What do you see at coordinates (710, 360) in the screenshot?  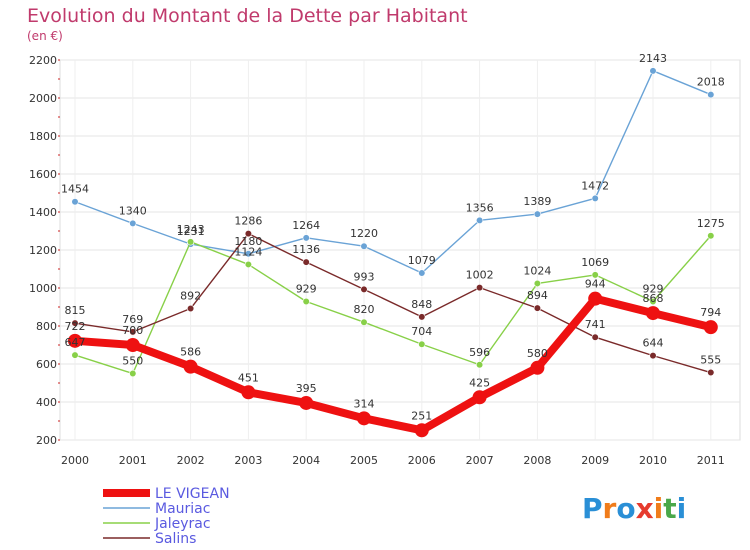 I see `data-label: 555` at bounding box center [710, 360].